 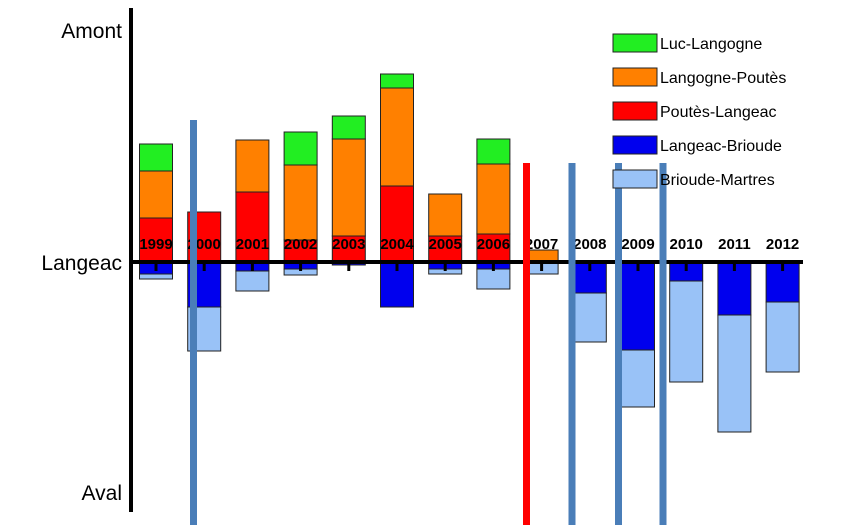 What do you see at coordinates (493, 244) in the screenshot?
I see `x-tick-label-2006: 2006` at bounding box center [493, 244].